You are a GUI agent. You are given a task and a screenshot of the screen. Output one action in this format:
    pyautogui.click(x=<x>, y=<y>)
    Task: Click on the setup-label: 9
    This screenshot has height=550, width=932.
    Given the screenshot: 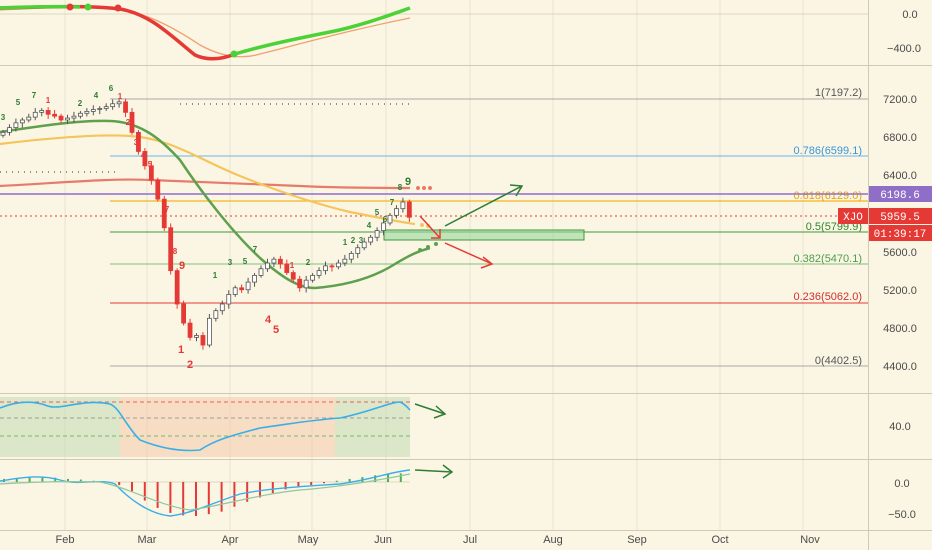 What is the action you would take?
    pyautogui.click(x=182, y=266)
    